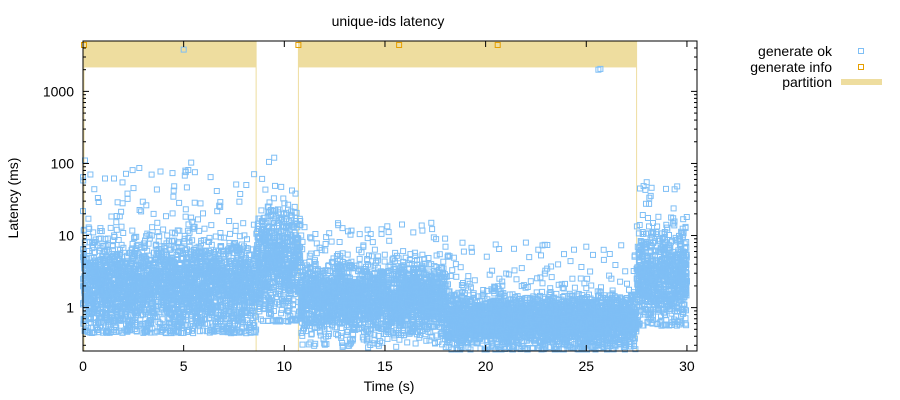 This screenshot has height=400, width=900. What do you see at coordinates (388, 21) in the screenshot?
I see `chart-title: unique-ids latency` at bounding box center [388, 21].